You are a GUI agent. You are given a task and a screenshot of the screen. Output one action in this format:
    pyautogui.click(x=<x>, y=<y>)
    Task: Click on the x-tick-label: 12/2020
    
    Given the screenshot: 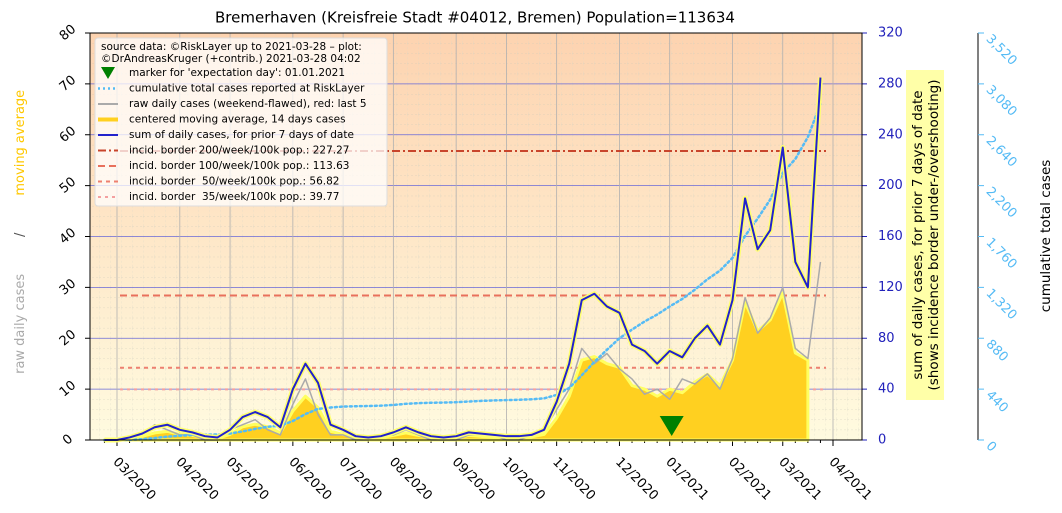 What is the action you would take?
    pyautogui.click(x=636, y=479)
    